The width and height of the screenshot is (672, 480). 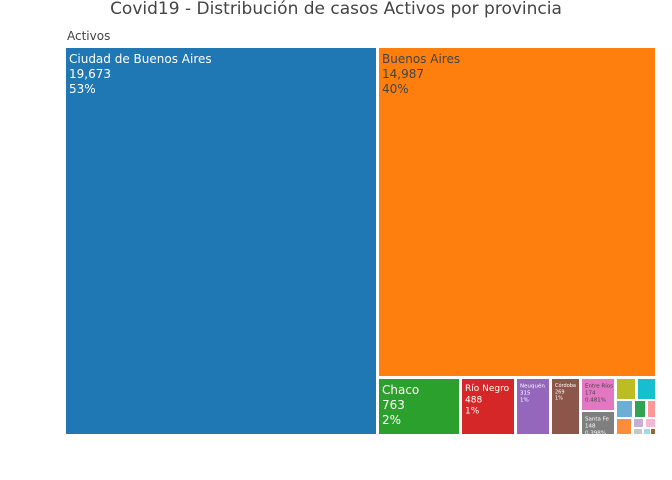 What do you see at coordinates (393, 405) in the screenshot?
I see `tile-value-label: 763` at bounding box center [393, 405].